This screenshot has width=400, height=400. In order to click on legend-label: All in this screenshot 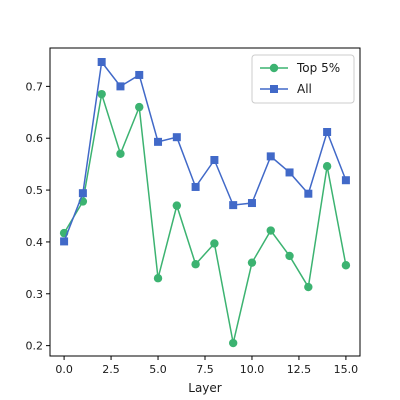, I will do `click(304, 89)`.